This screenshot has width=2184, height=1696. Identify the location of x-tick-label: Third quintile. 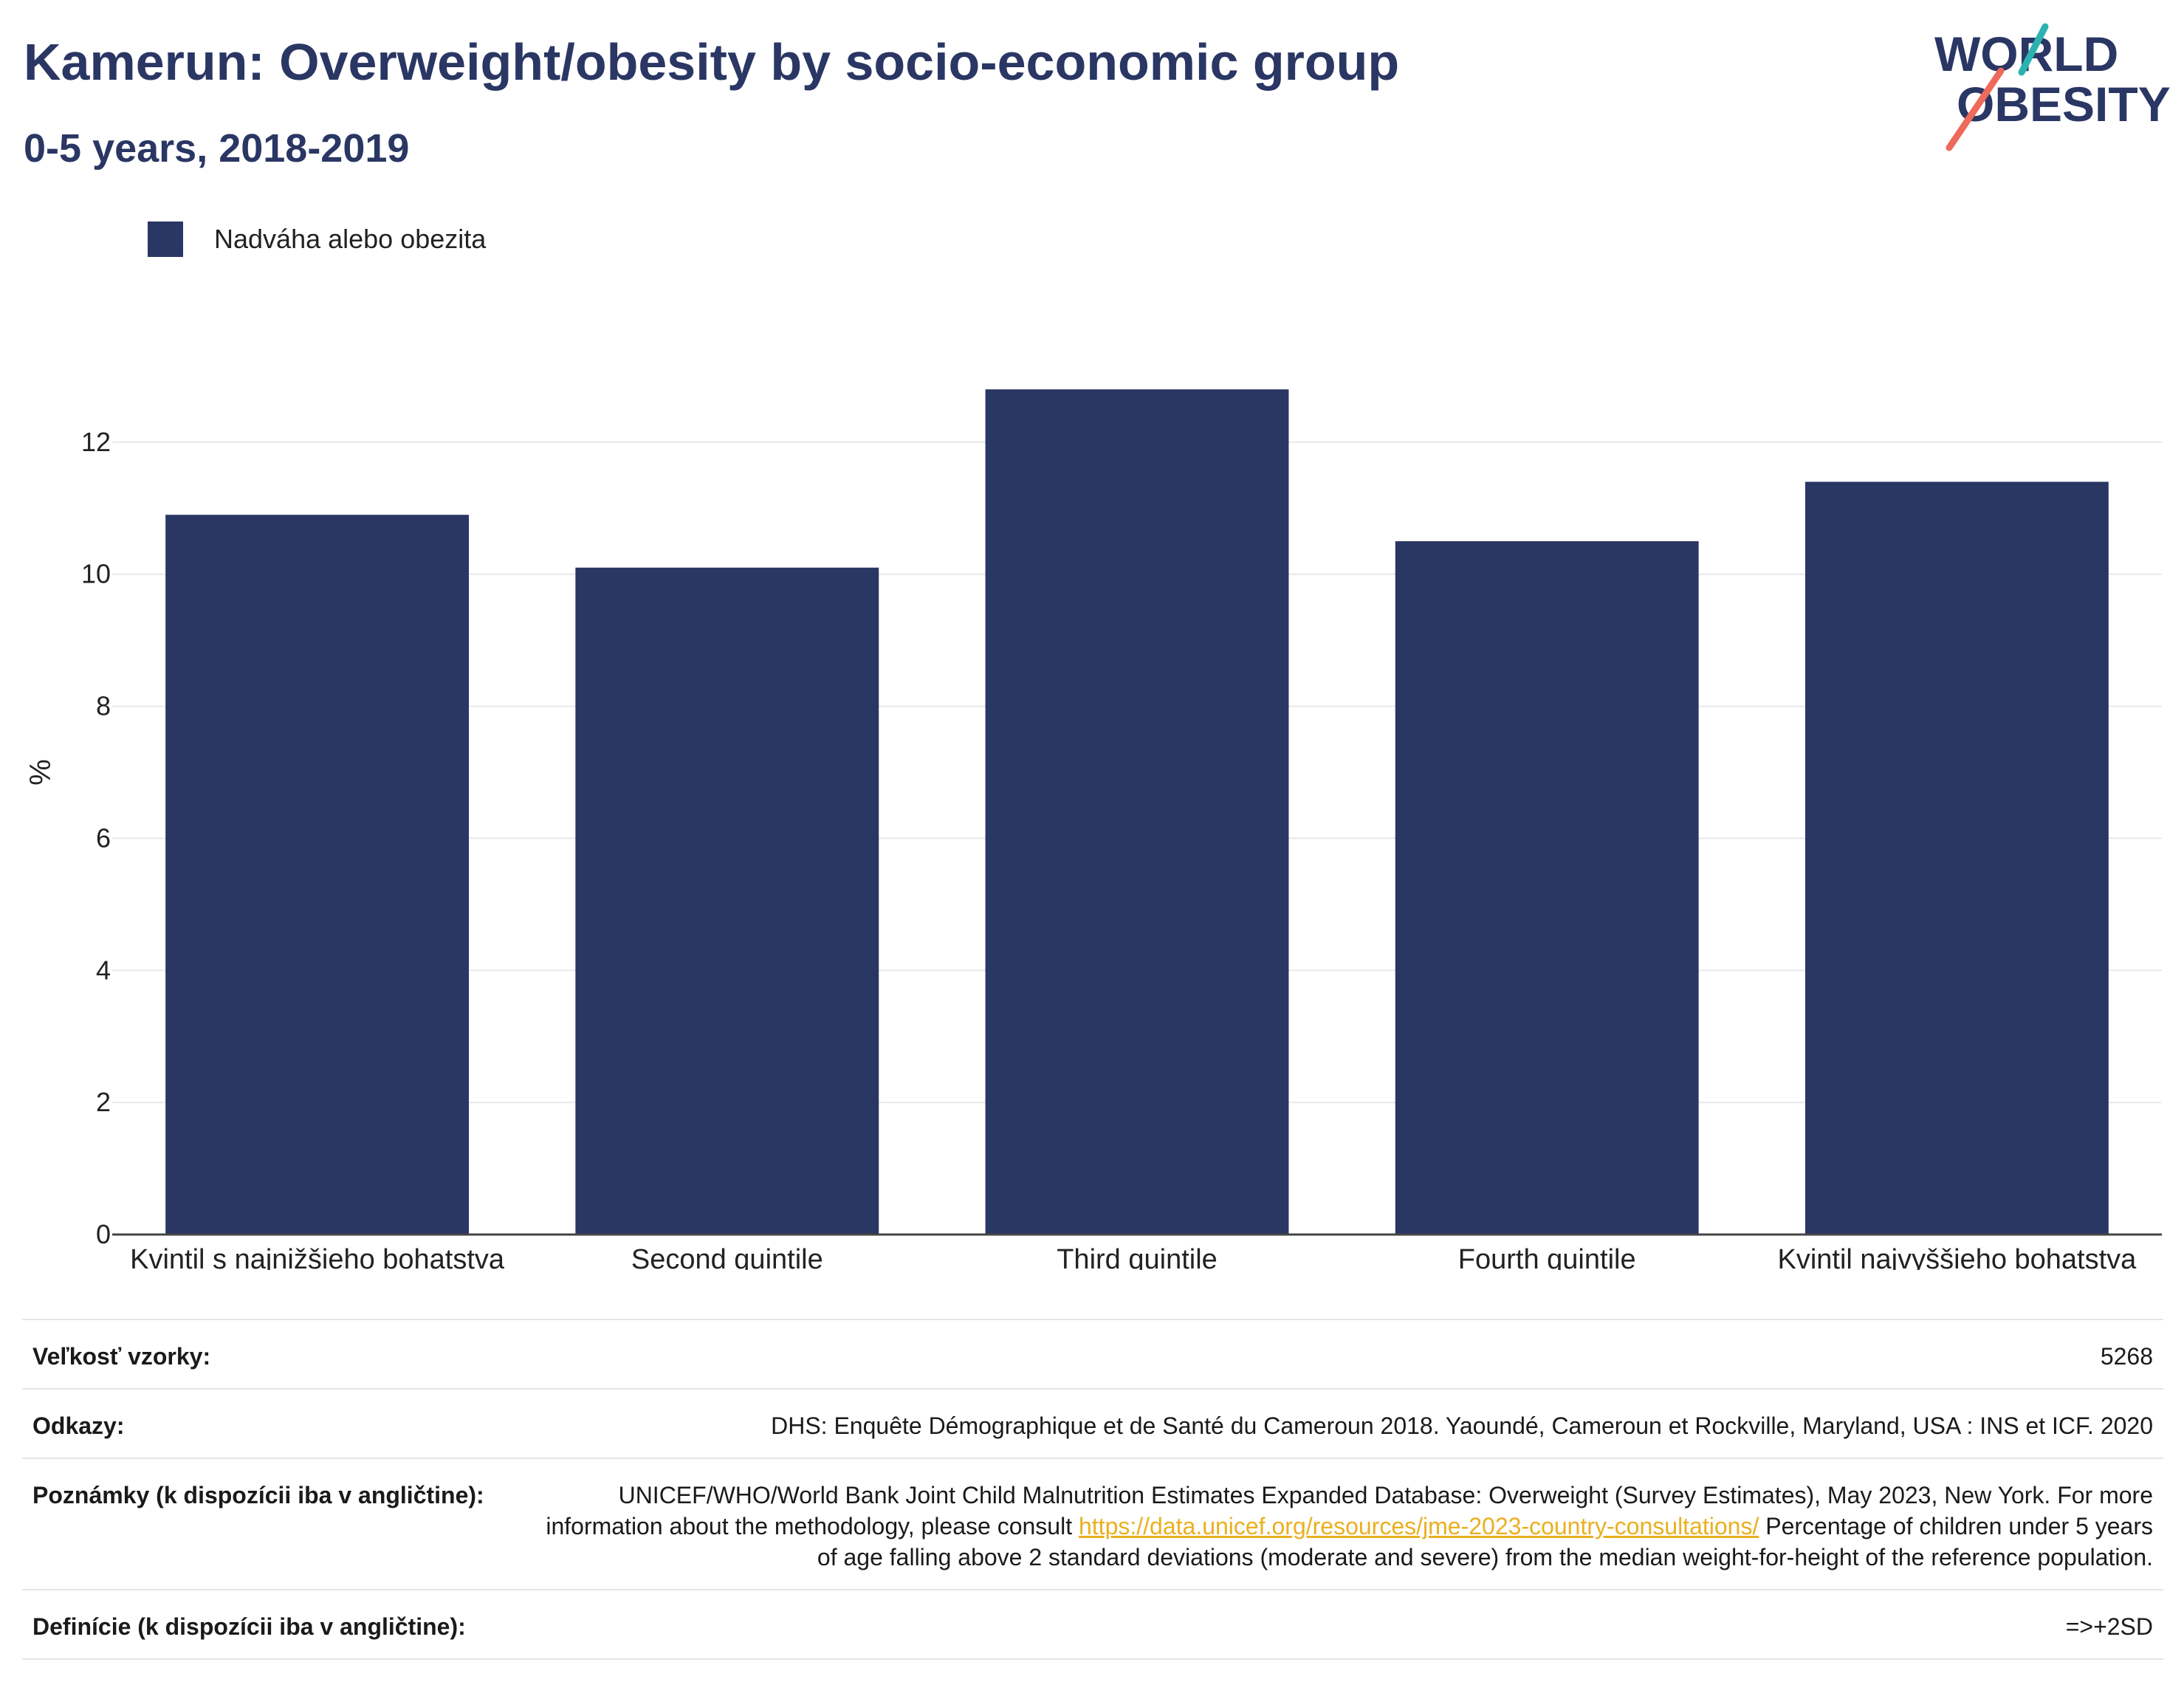
(1137, 1257).